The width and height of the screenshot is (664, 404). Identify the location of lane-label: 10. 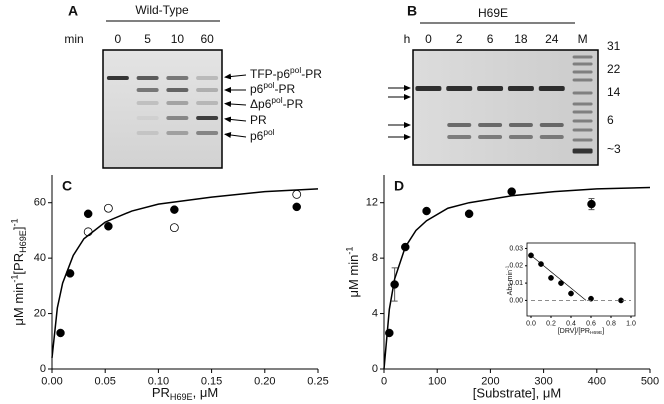
(178, 39).